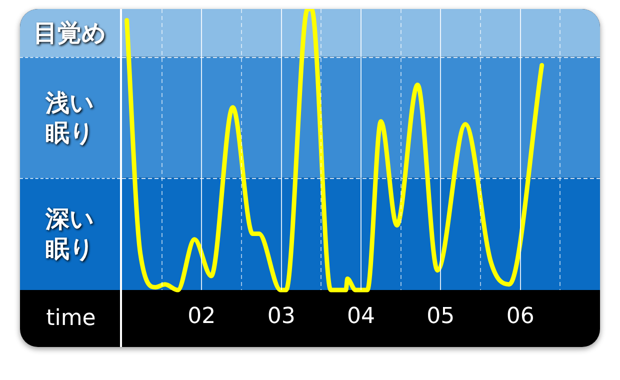 Image resolution: width=620 pixels, height=380 pixels. I want to click on x-tick-label: 06, so click(520, 316).